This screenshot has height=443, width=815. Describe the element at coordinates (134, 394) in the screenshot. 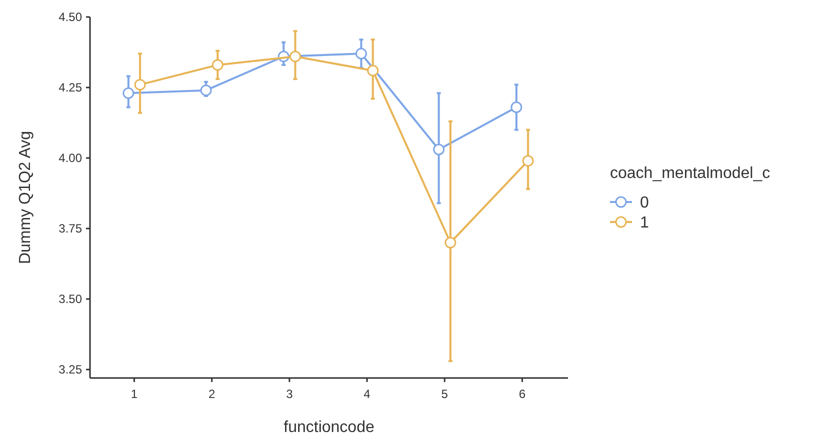

I see `x-tick-label: 1` at that location.